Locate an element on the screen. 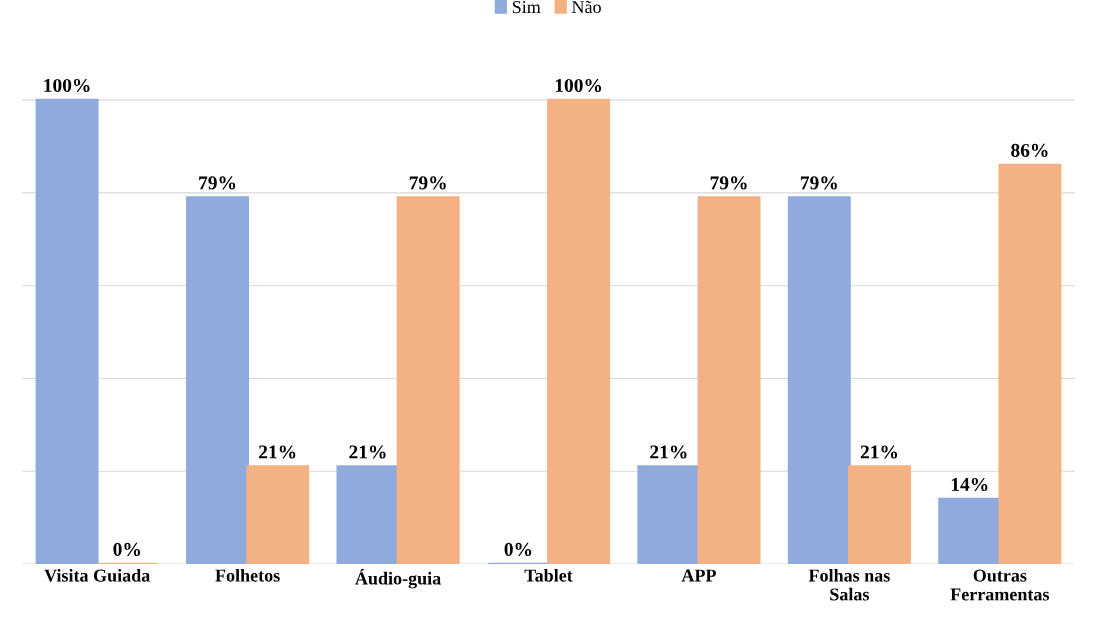 The width and height of the screenshot is (1097, 641). x-tick-label: Outras Ferramentas is located at coordinates (1000, 585).